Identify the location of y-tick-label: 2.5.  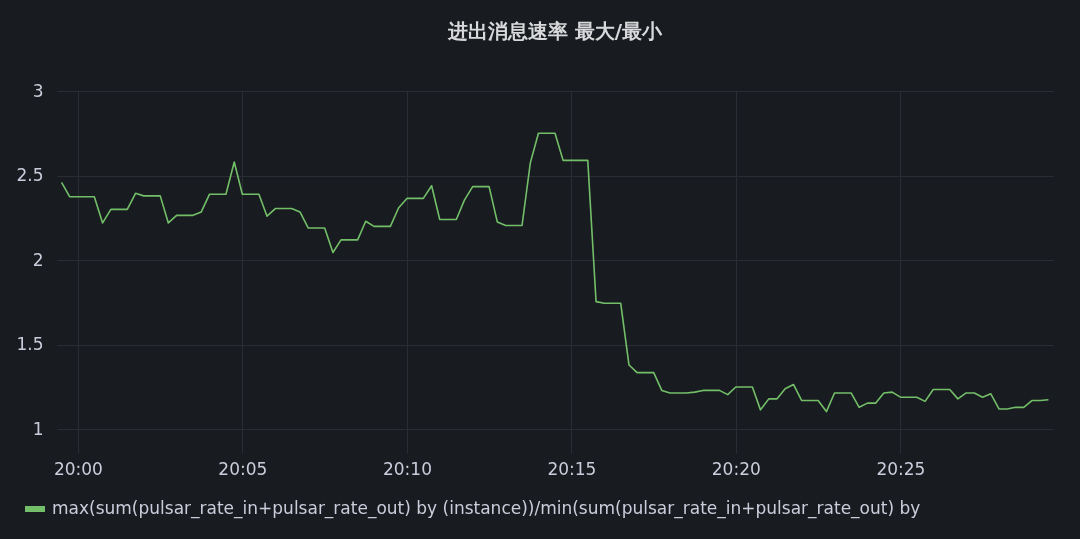
(30, 175).